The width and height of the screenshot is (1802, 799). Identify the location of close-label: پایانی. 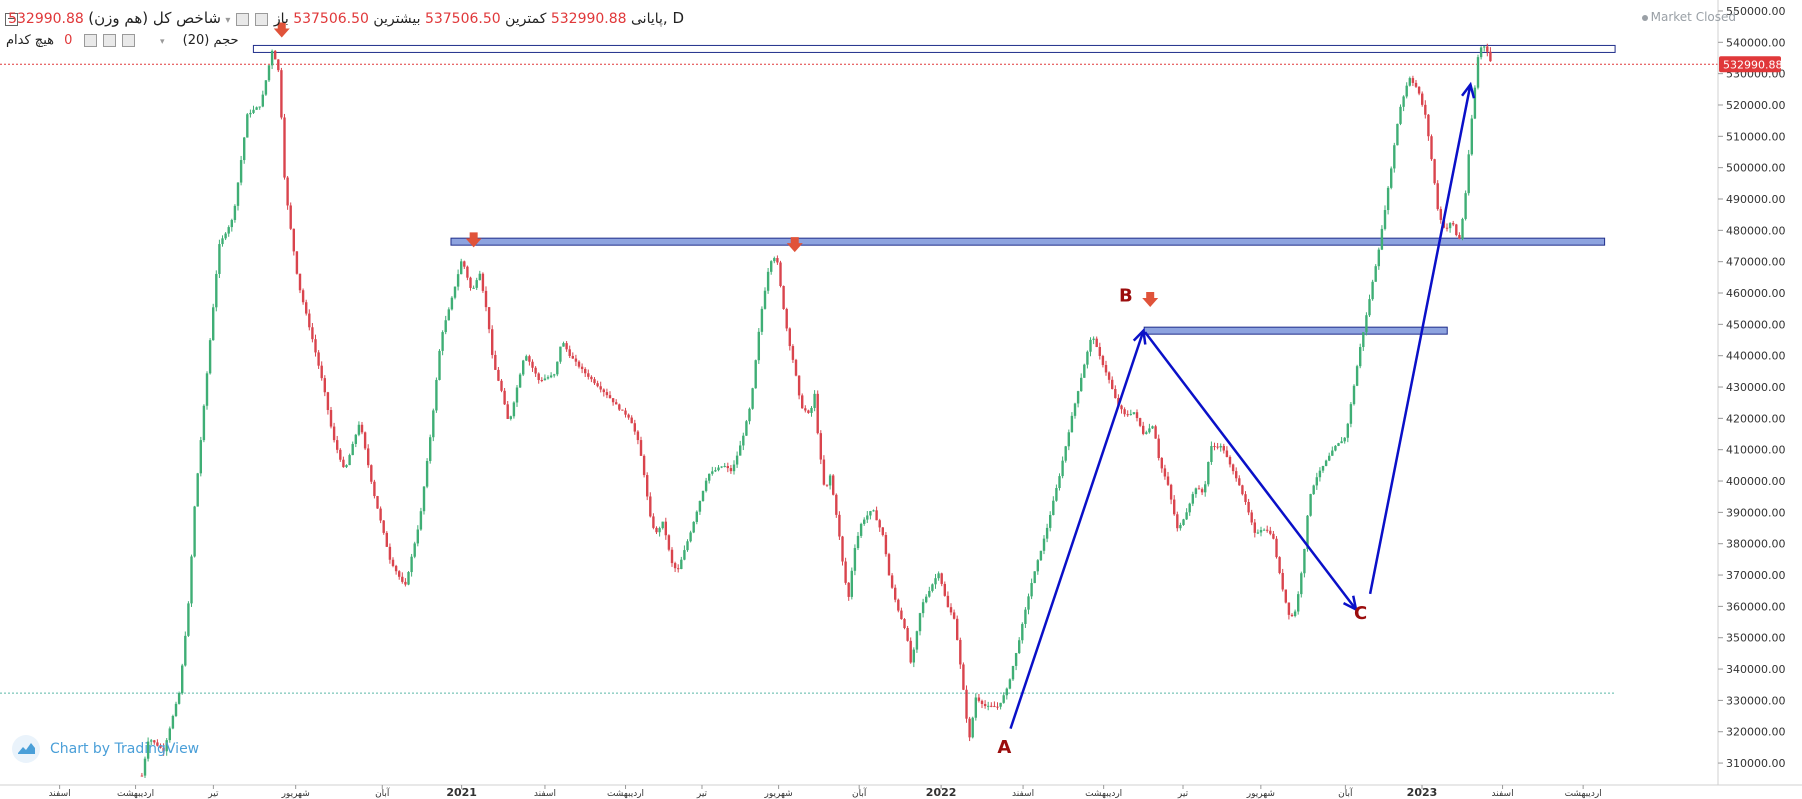
(647, 19).